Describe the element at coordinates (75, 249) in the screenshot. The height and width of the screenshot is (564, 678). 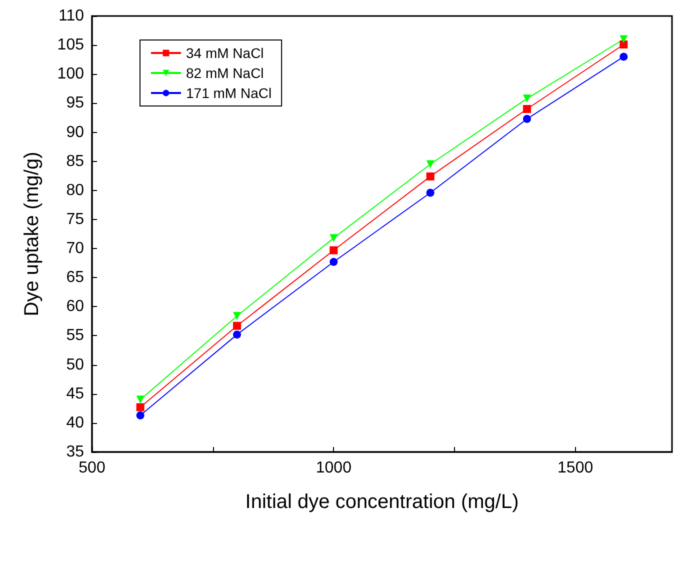
I see `y-tick-label: 70` at that location.